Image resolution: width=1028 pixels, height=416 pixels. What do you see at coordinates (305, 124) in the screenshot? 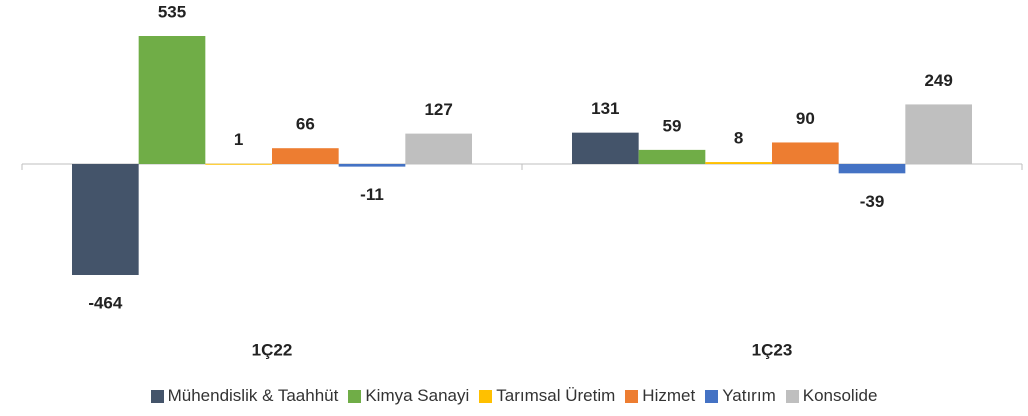
I see `data-label: 66` at bounding box center [305, 124].